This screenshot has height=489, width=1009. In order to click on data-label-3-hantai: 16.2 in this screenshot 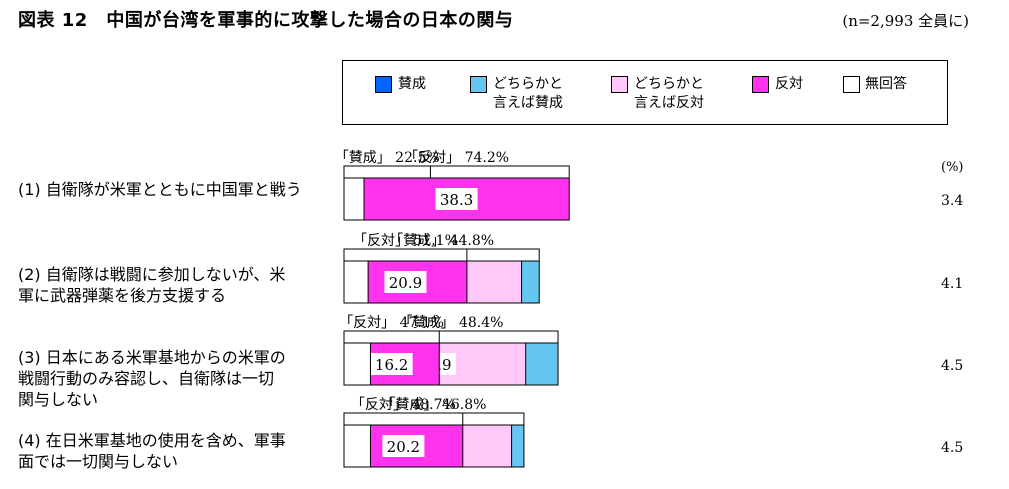, I will do `click(391, 365)`.